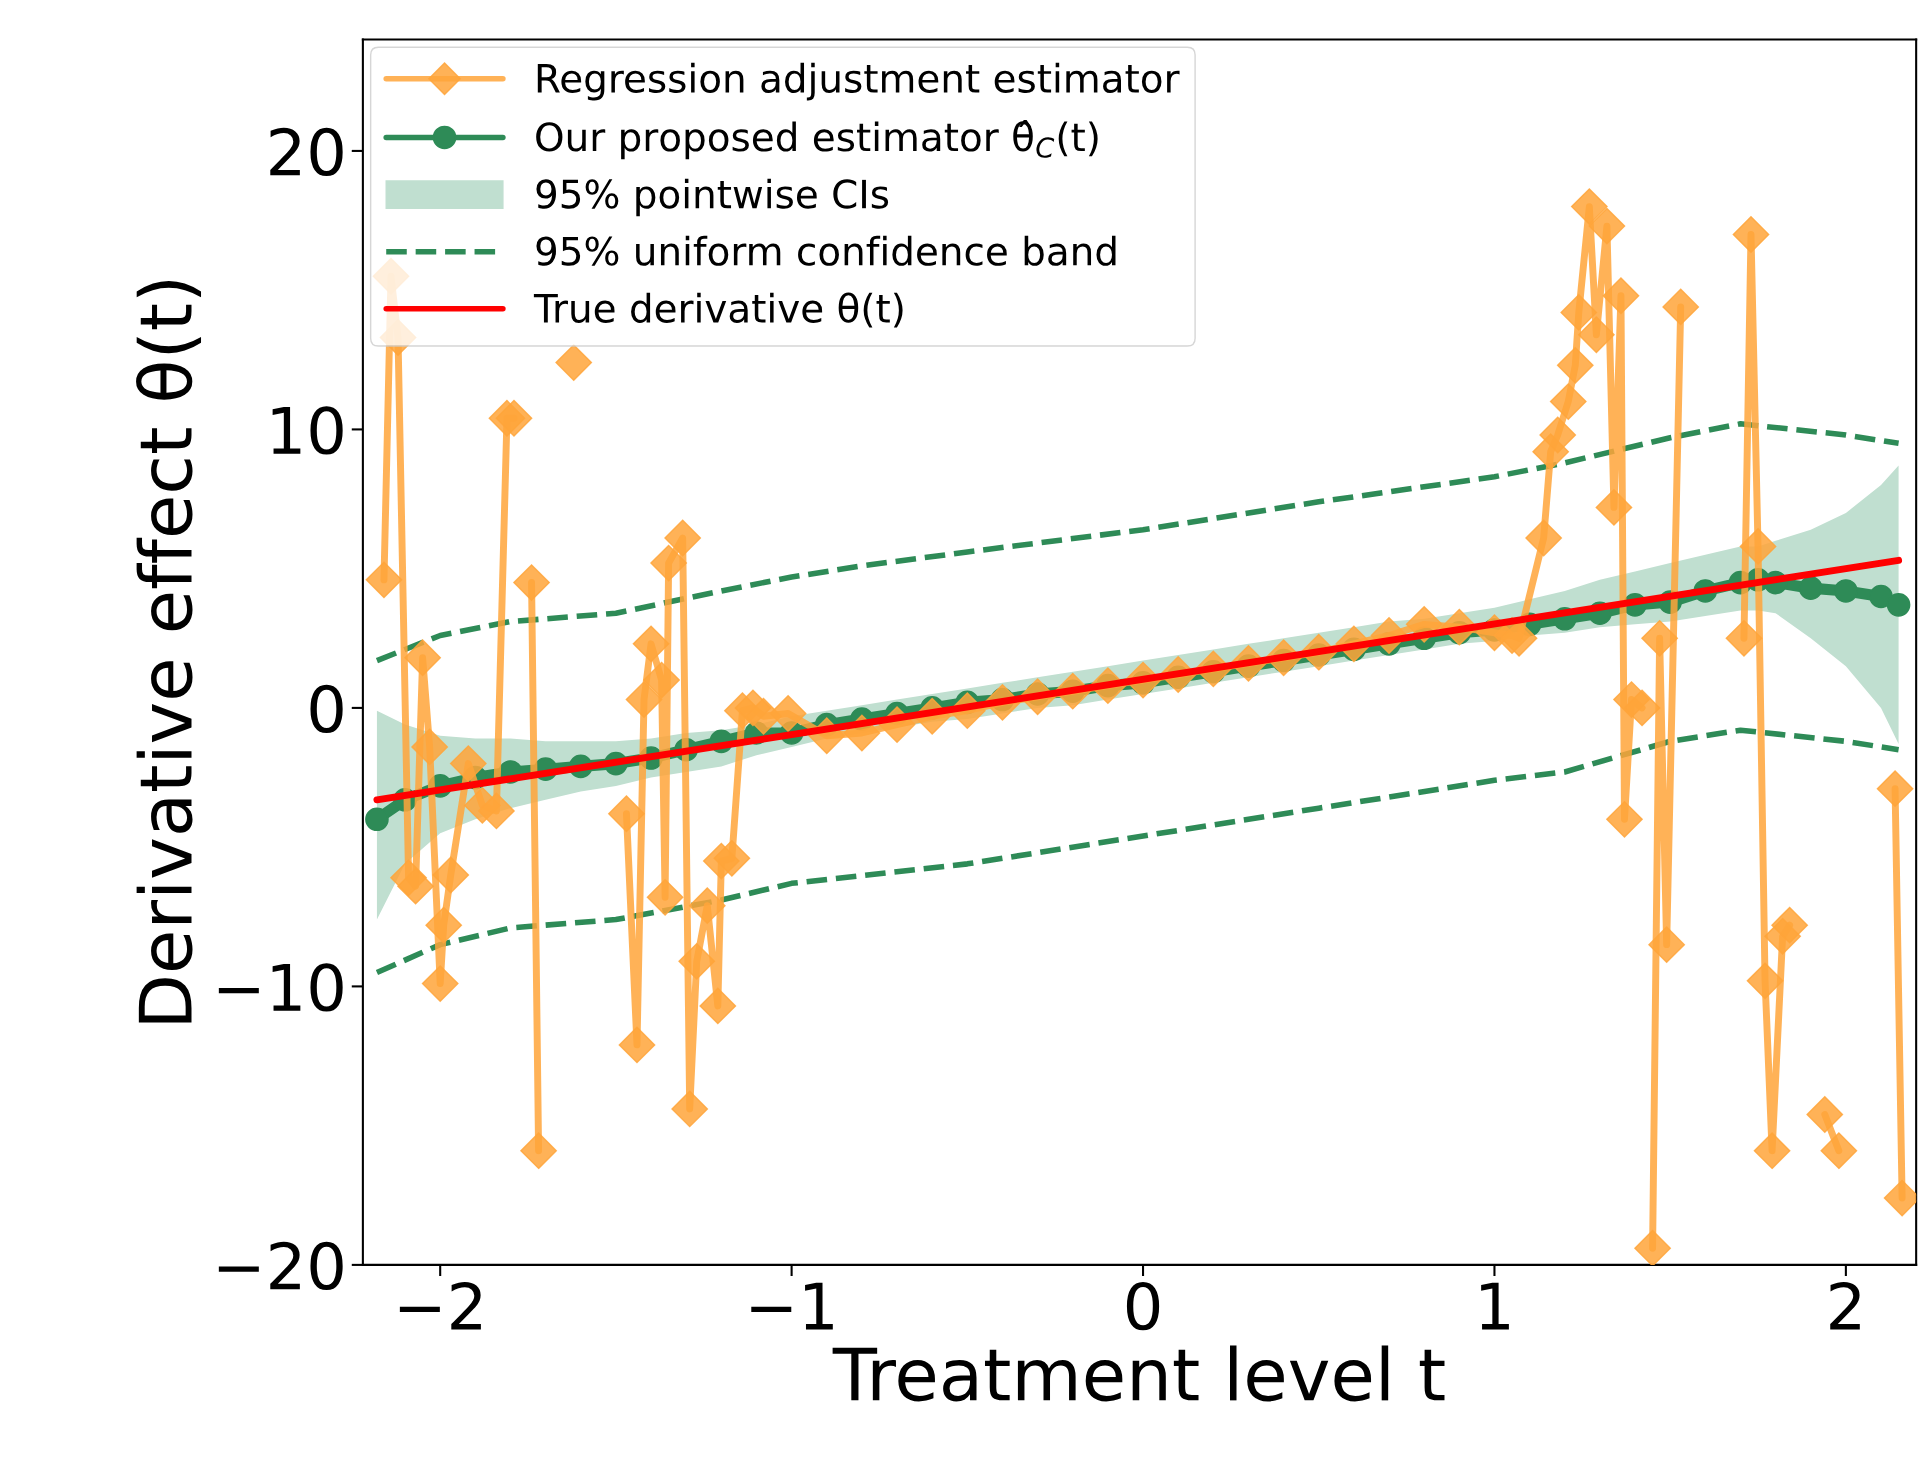  I want to click on x-tick-label: 0, so click(1143, 1306).